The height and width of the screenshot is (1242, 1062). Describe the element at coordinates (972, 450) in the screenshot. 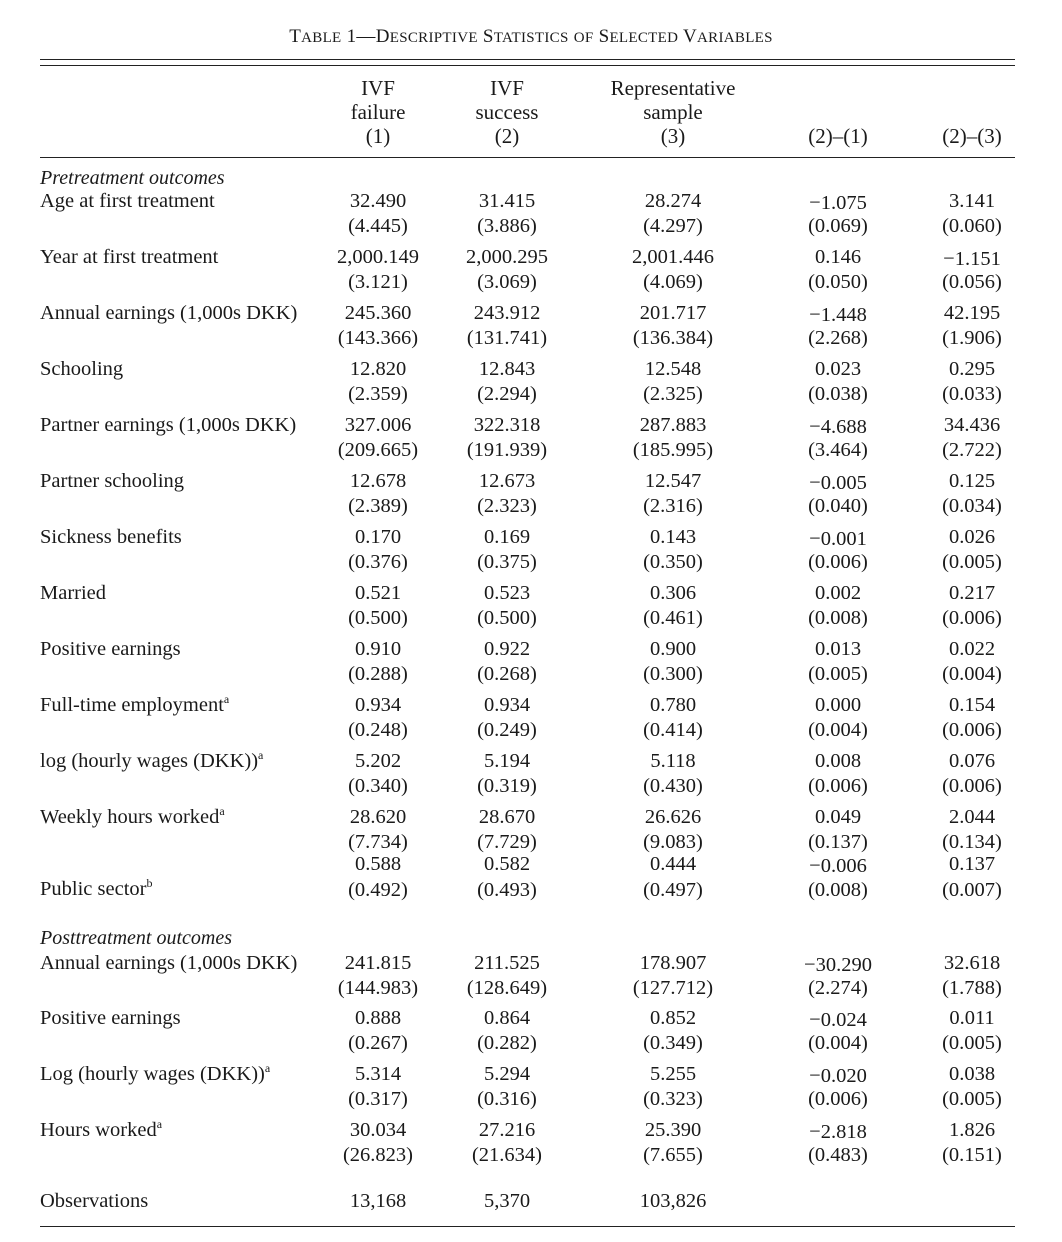

I see `std-error: (2.722)` at that location.